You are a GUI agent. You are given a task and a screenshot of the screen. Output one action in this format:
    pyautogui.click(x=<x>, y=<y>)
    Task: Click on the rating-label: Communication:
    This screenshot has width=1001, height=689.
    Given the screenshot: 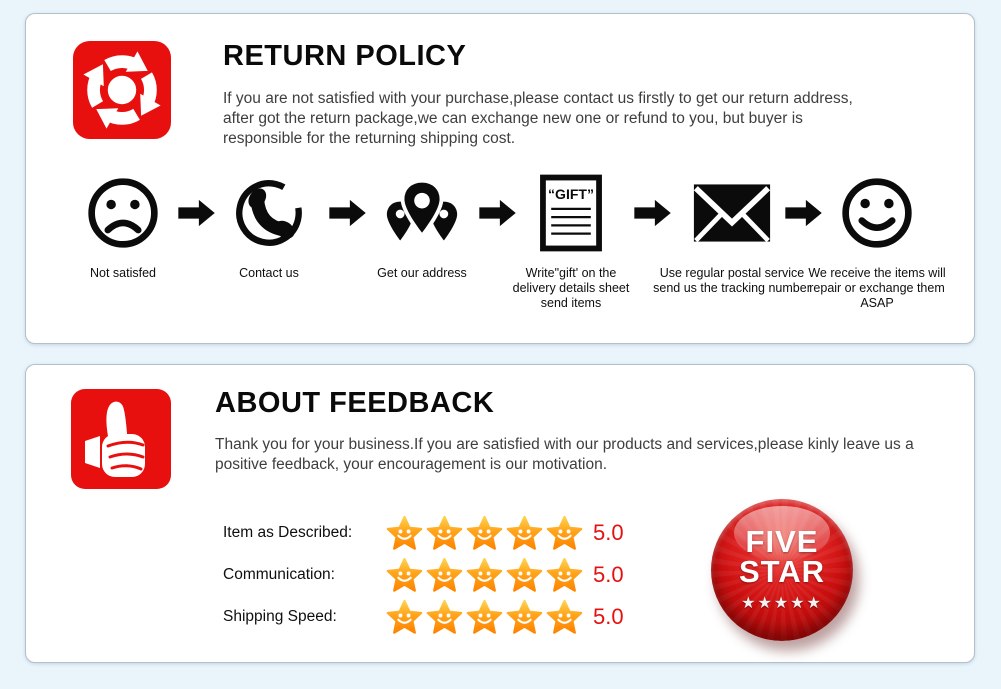 What is the action you would take?
    pyautogui.click(x=279, y=574)
    